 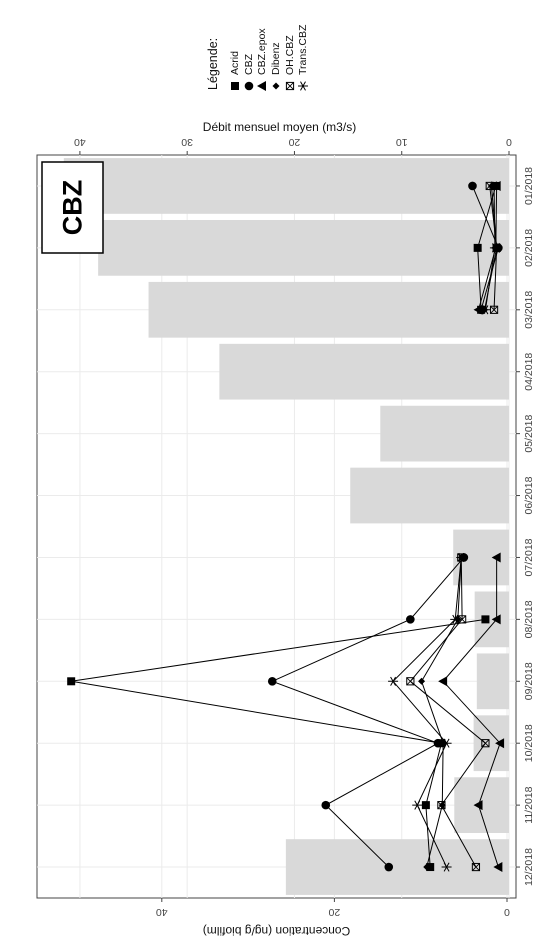 I want to click on legend-label-oh-cbz: OH.CBZ, so click(x=290, y=55).